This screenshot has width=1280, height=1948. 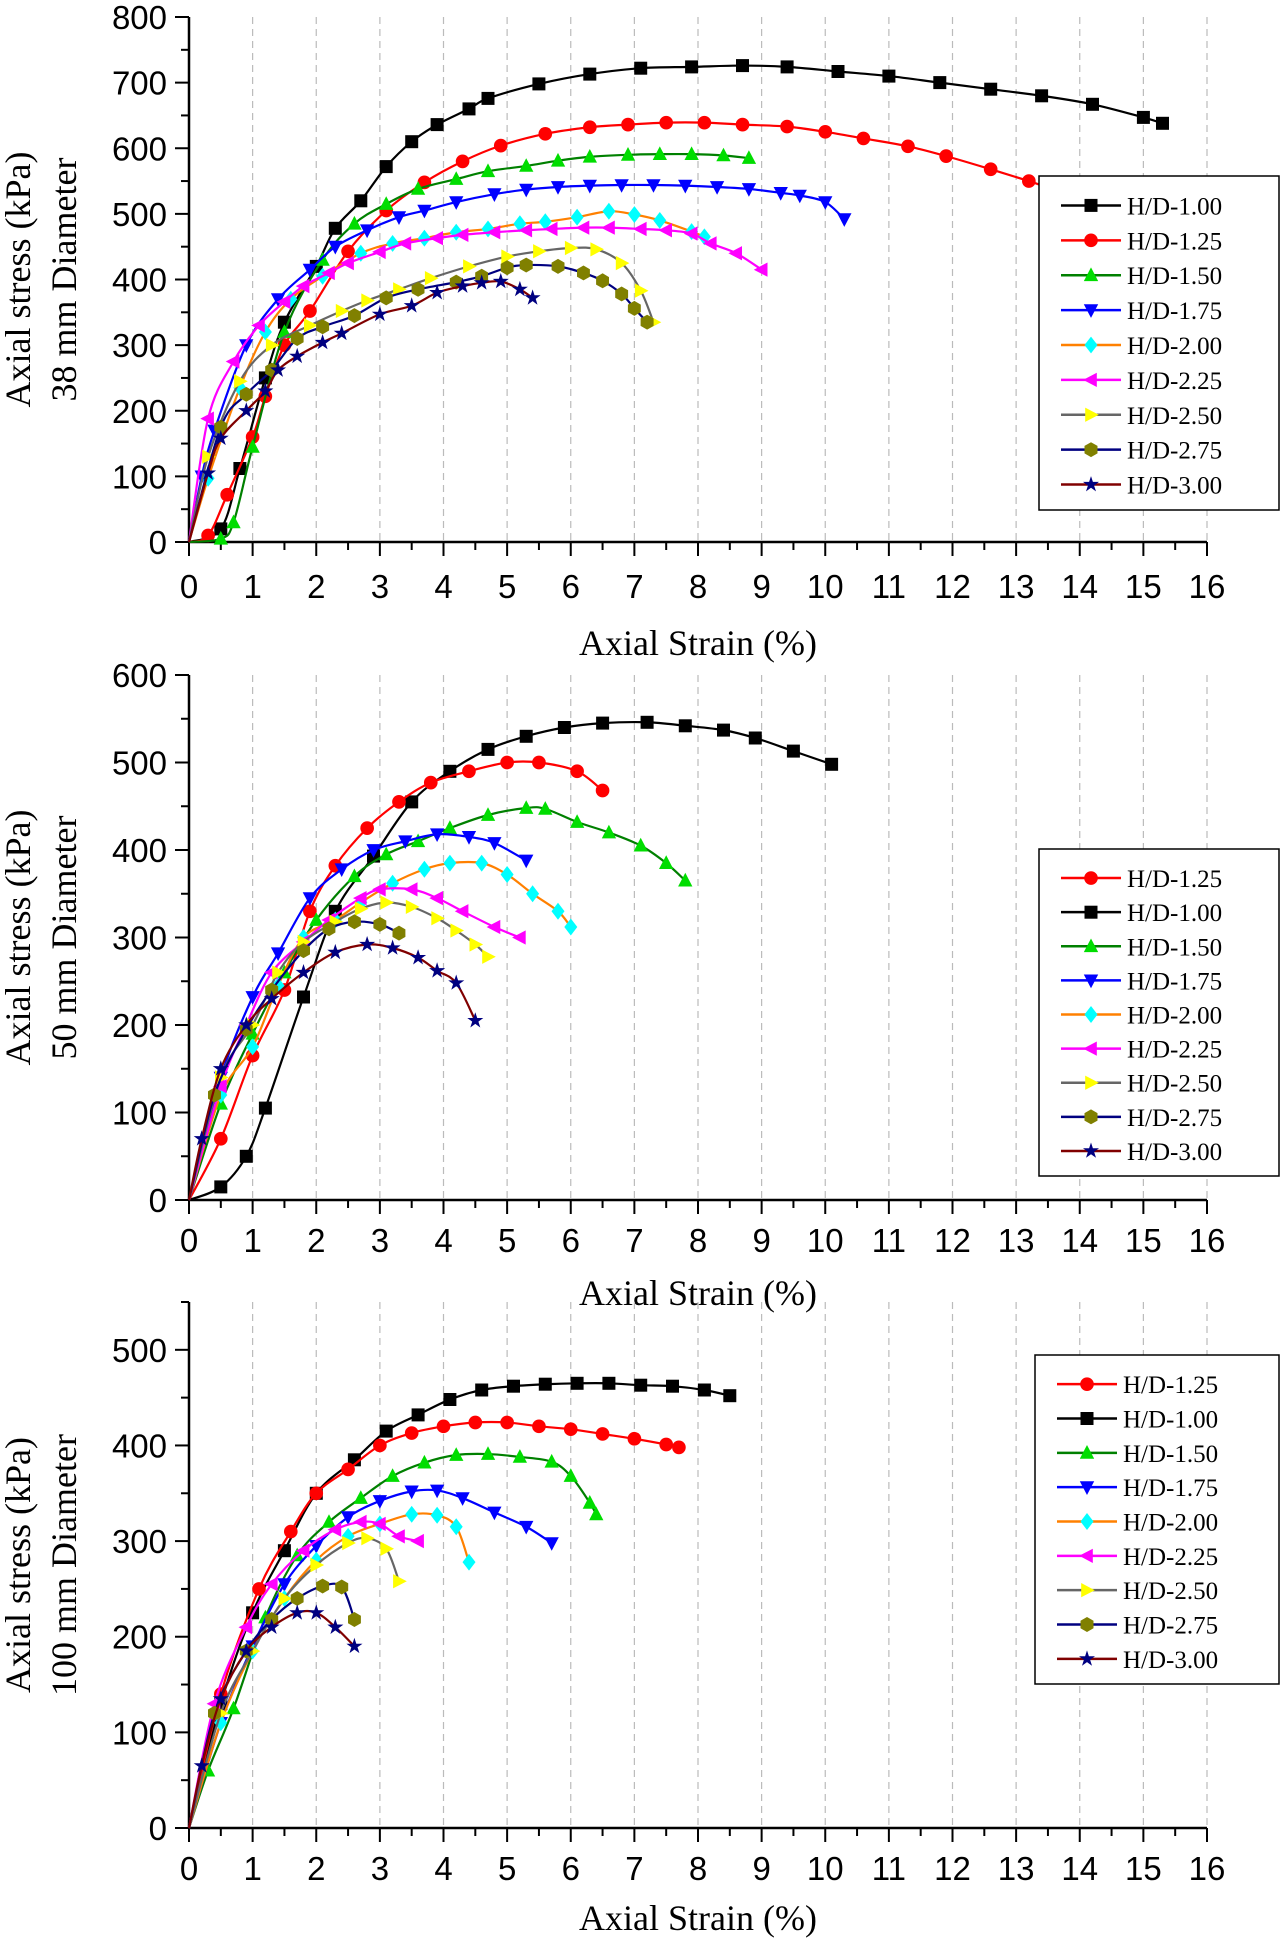 I want to click on x-tick-label: 16, so click(x=1207, y=586).